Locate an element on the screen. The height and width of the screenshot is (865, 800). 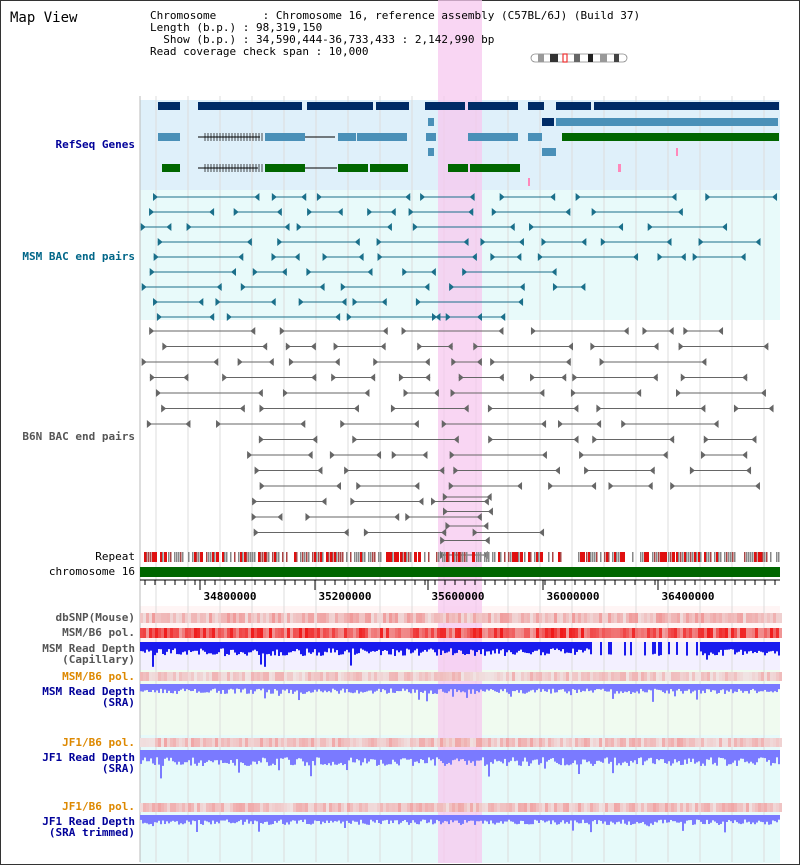
track-label-jf1-b6-pol-1: JF1/B6 pol. is located at coordinates (98, 742).